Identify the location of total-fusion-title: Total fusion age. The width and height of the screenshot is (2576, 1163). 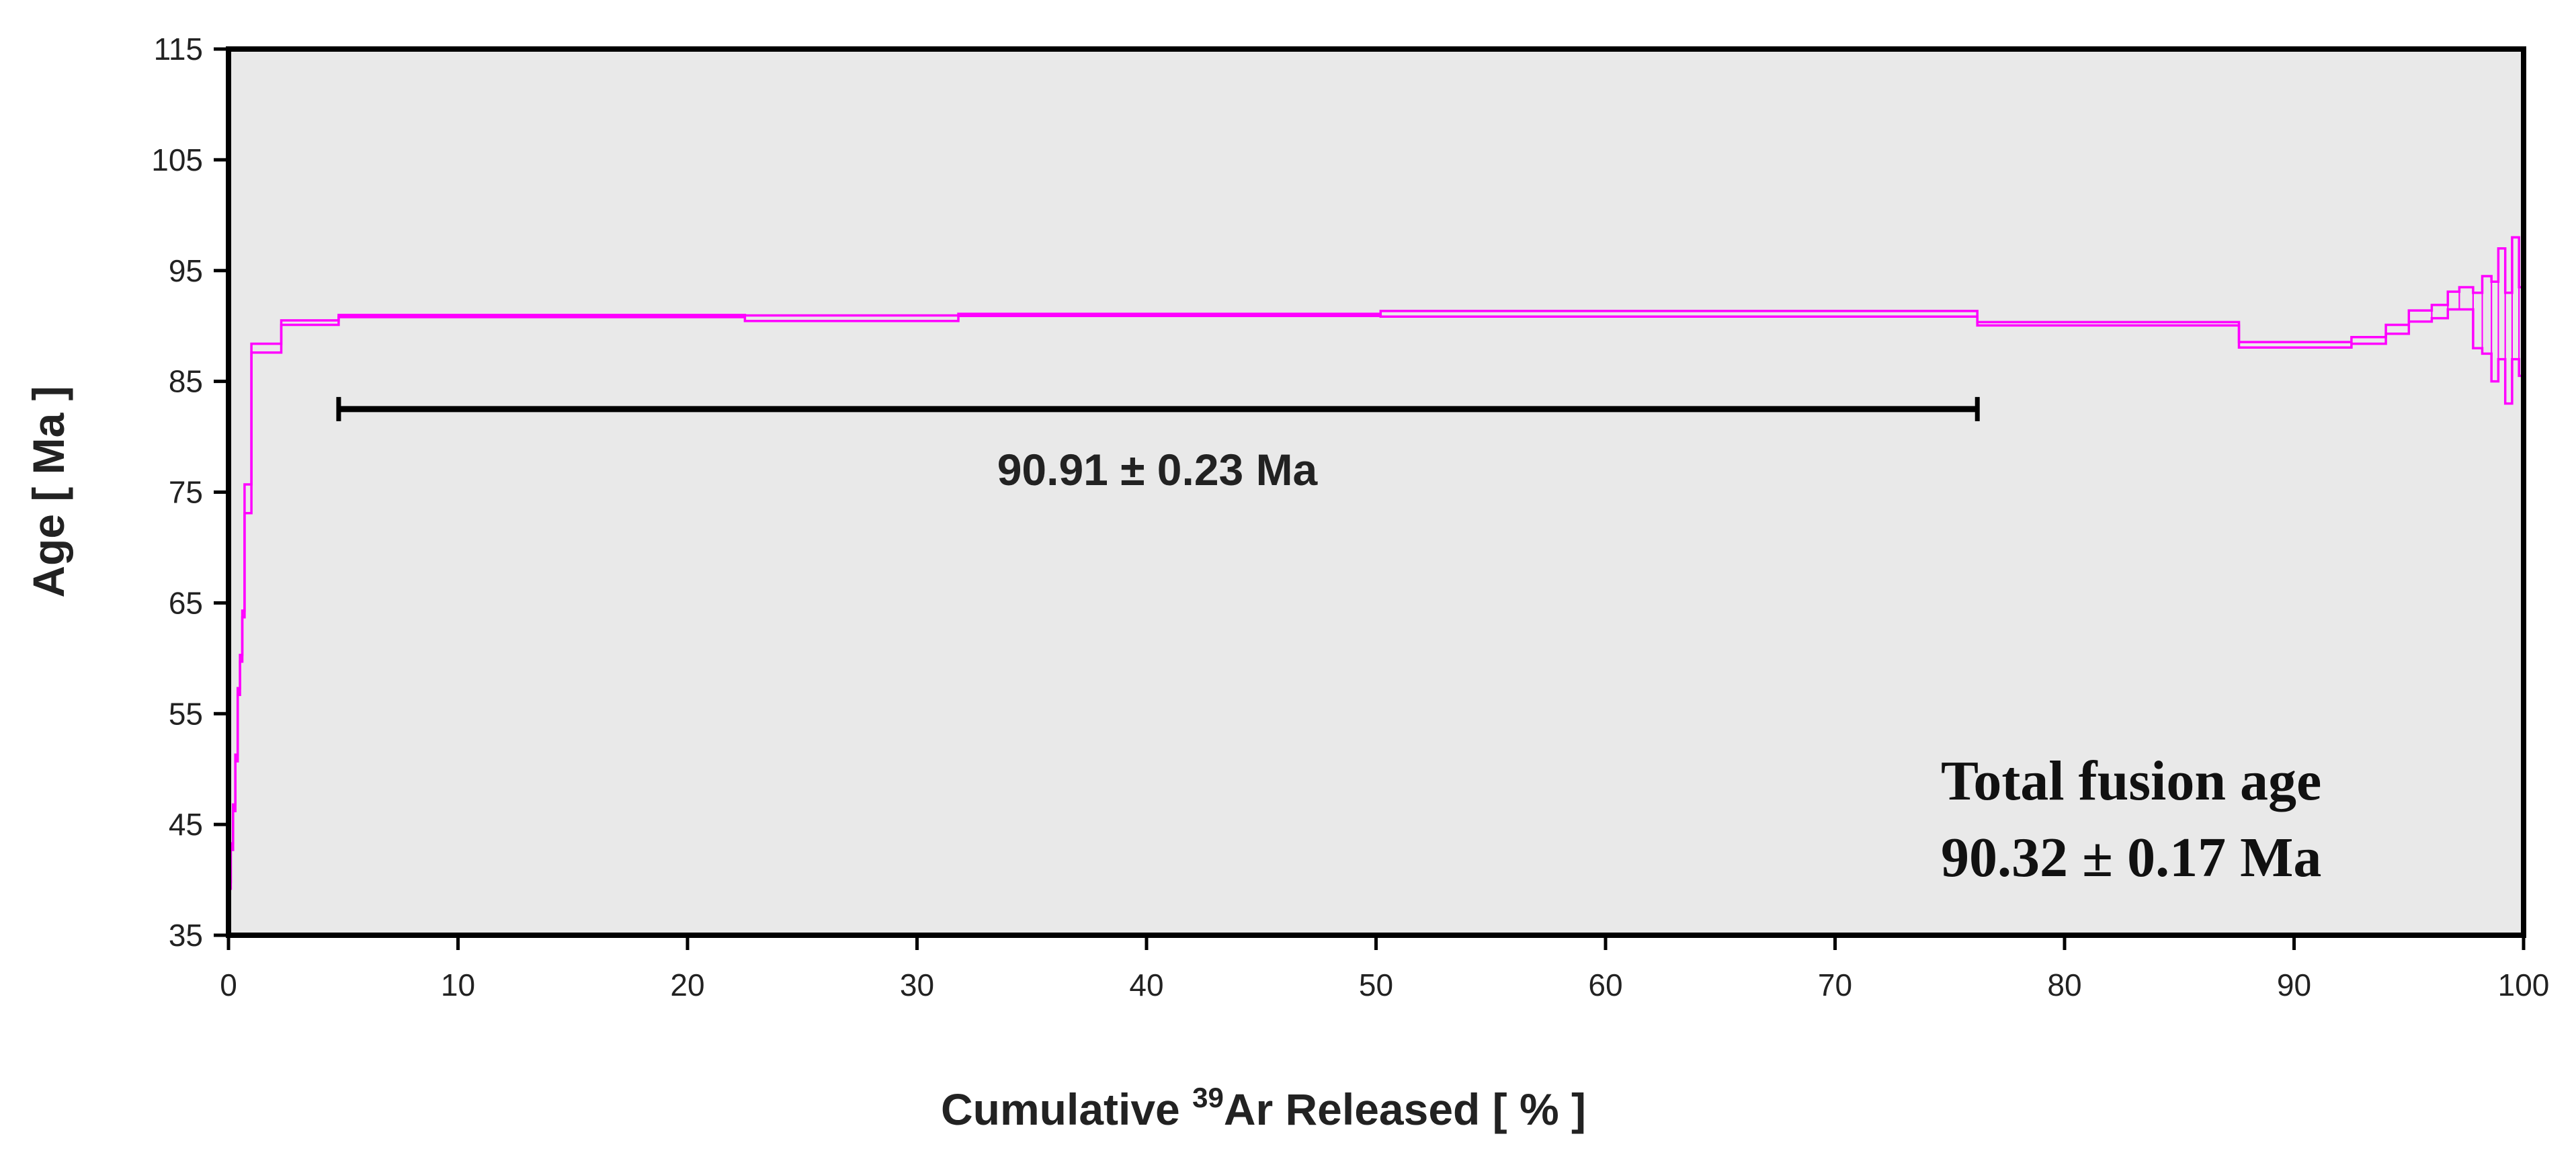
(2131, 781).